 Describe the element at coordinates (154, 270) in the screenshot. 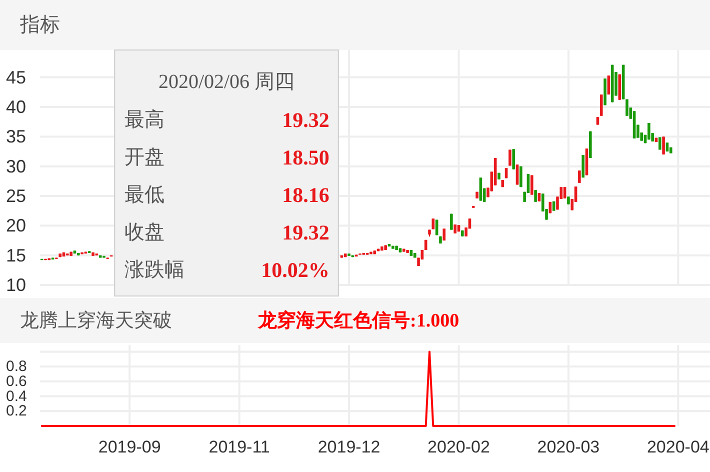

I see `annotation: 涨跌幅` at that location.